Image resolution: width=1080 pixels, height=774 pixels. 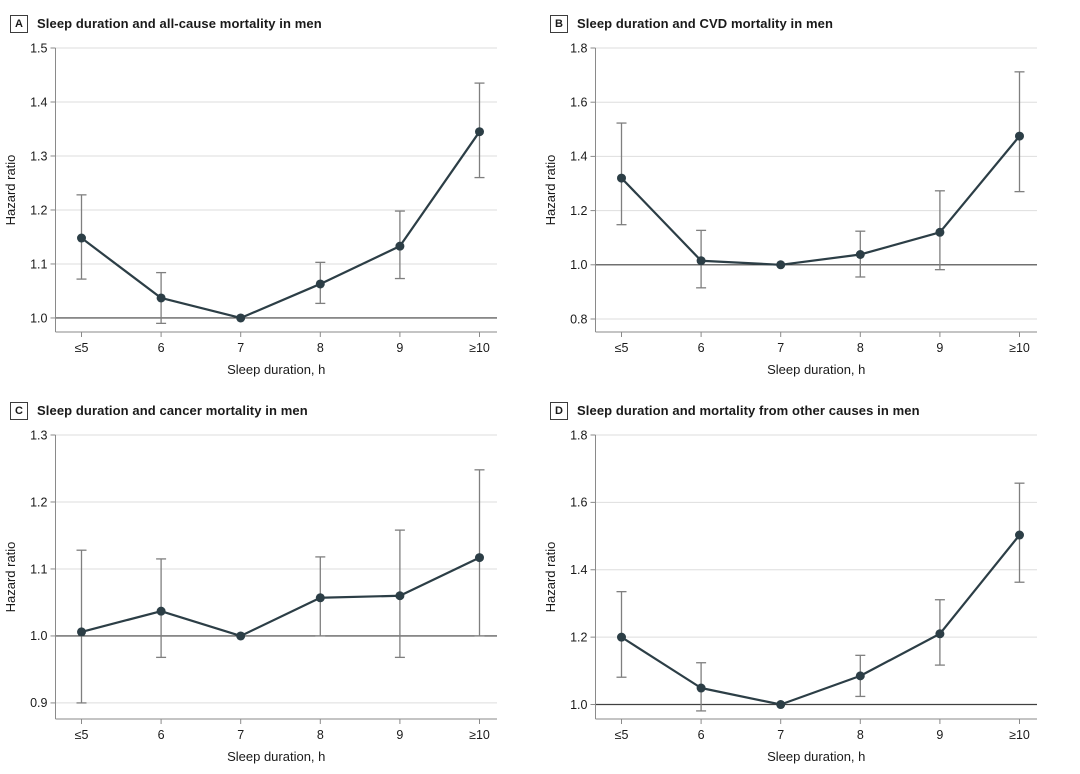 What do you see at coordinates (583, 183) in the screenshot?
I see `y-axis-ticks: 0.8 1.0 1.2 1.4 1.6 1.8` at bounding box center [583, 183].